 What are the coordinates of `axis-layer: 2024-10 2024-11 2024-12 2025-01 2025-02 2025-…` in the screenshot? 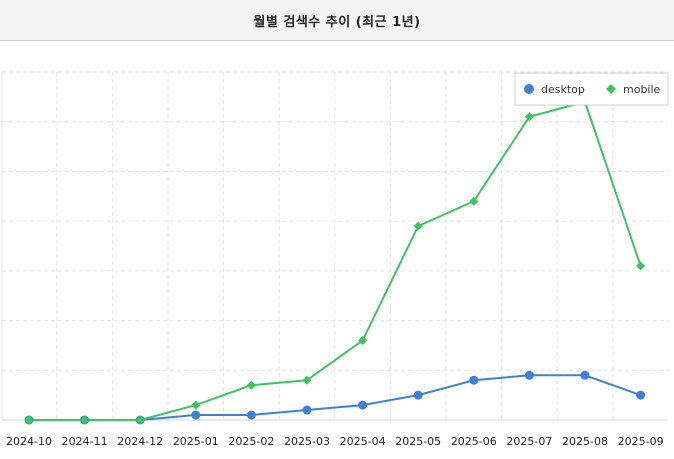 It's located at (335, 433).